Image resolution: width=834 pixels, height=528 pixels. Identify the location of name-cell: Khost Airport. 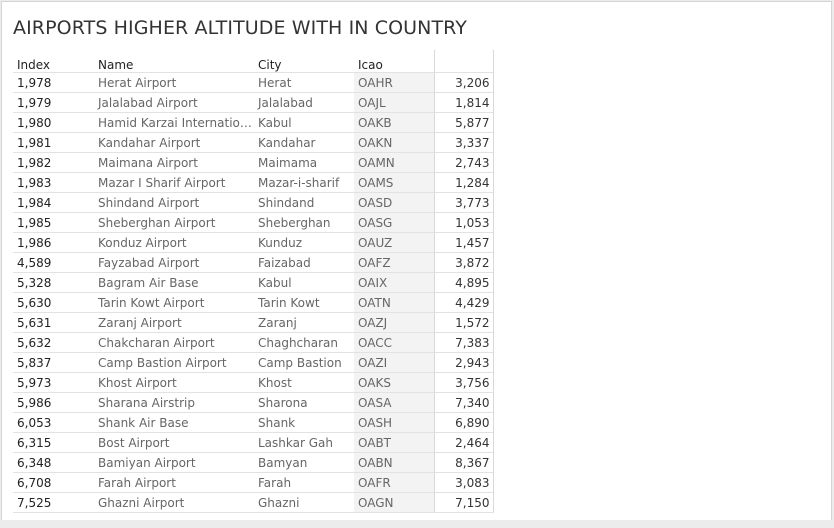
(174, 382).